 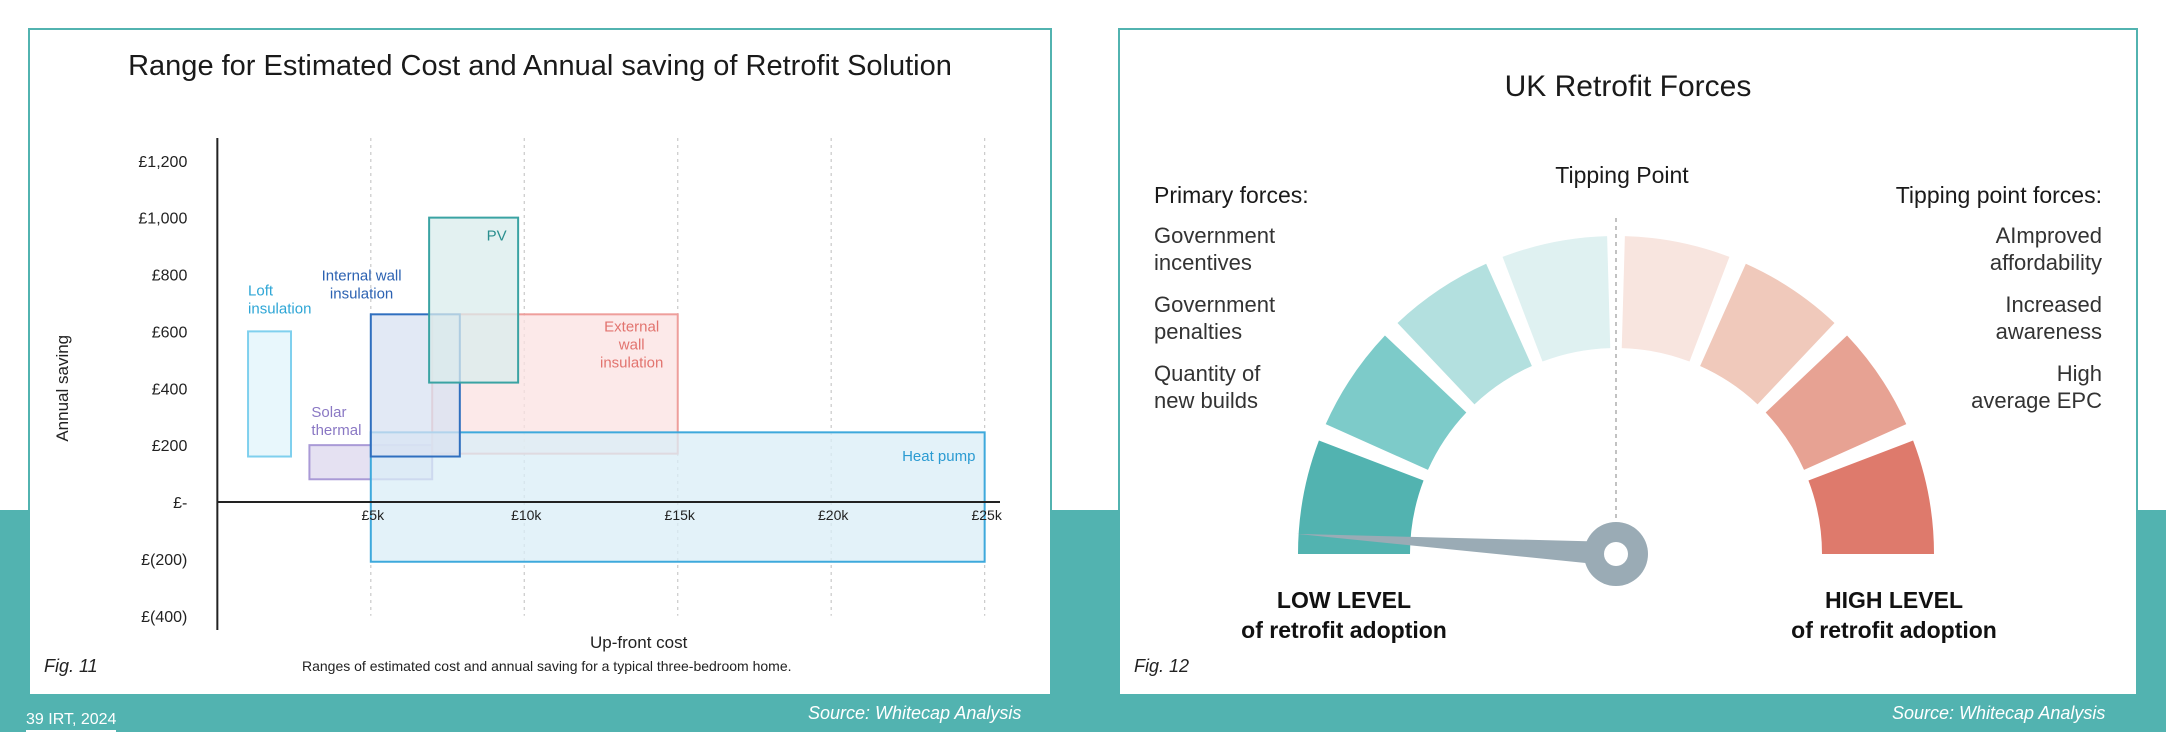 I want to click on fig12-label: Fig. 12, so click(x=1162, y=666).